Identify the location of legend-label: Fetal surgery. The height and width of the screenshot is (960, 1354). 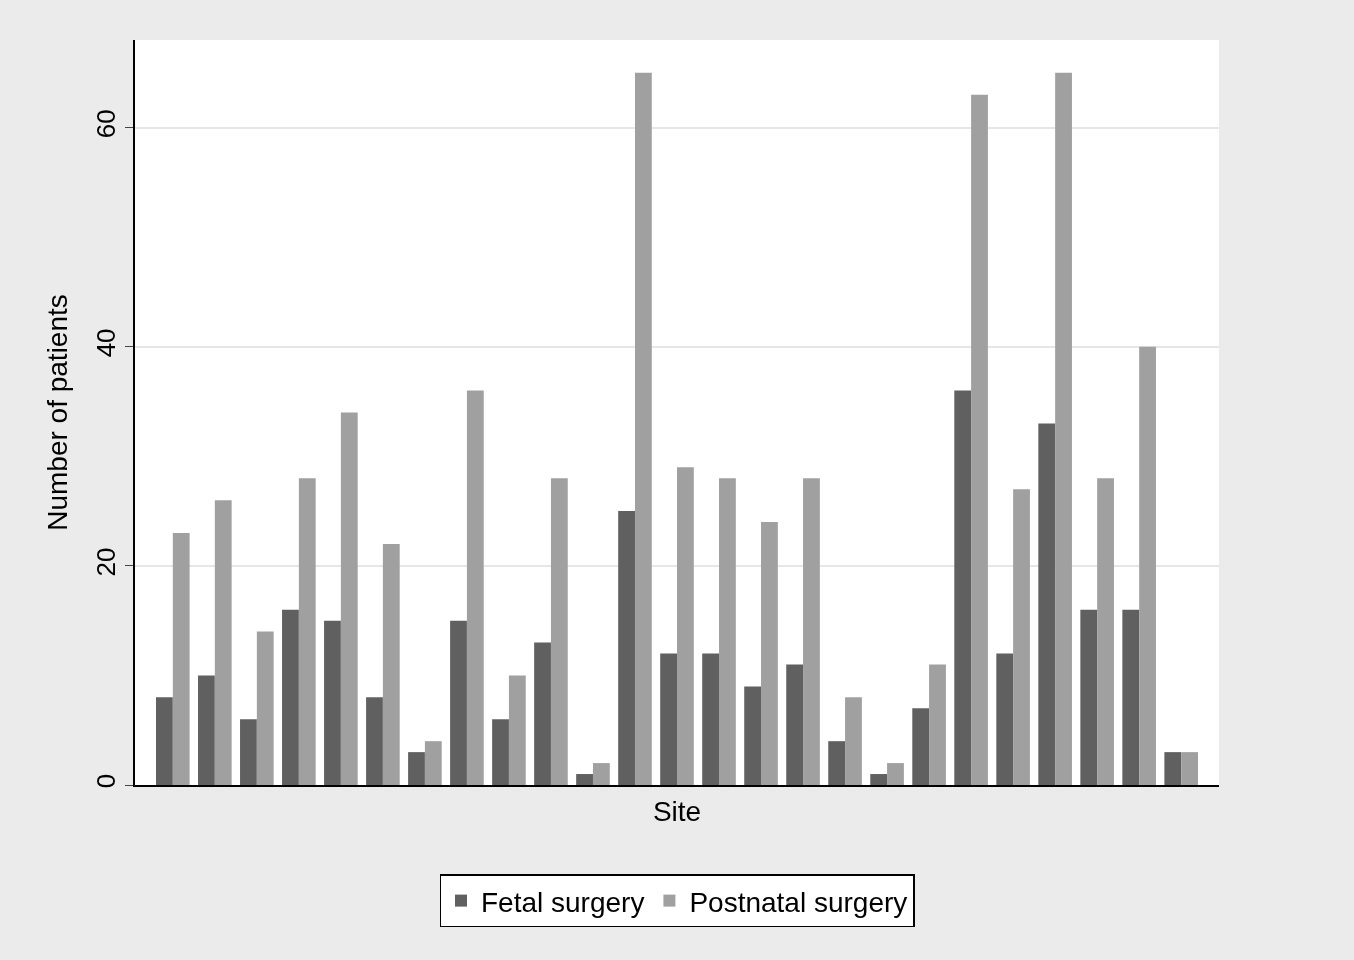
(563, 902).